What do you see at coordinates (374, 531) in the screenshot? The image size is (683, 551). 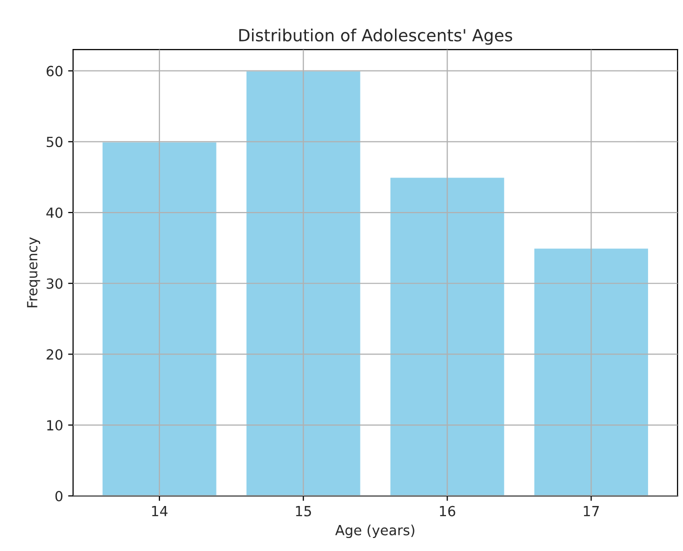 I see `x-axis-title: Age (years)` at bounding box center [374, 531].